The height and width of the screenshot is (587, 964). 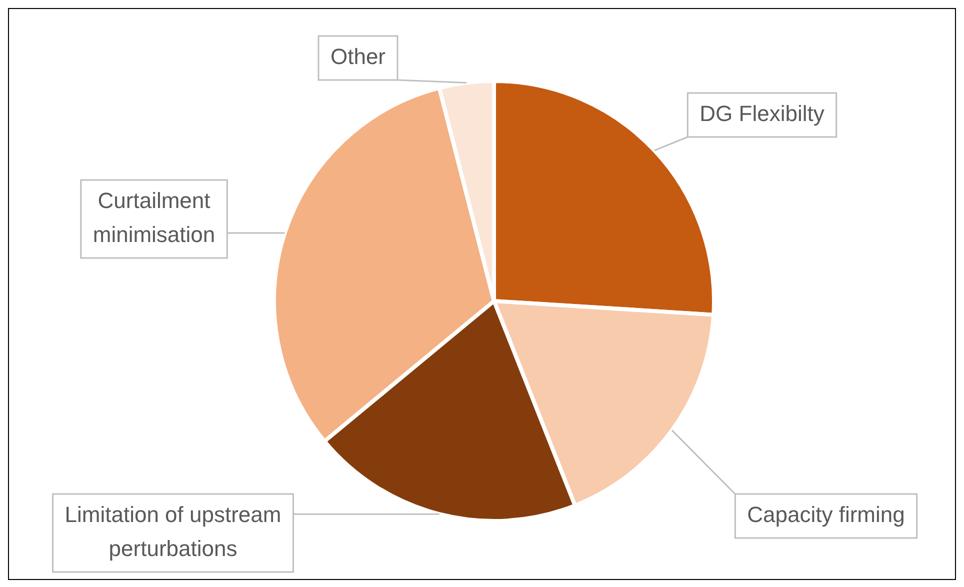 I want to click on slice-label: DG Flexibilty, so click(x=762, y=113).